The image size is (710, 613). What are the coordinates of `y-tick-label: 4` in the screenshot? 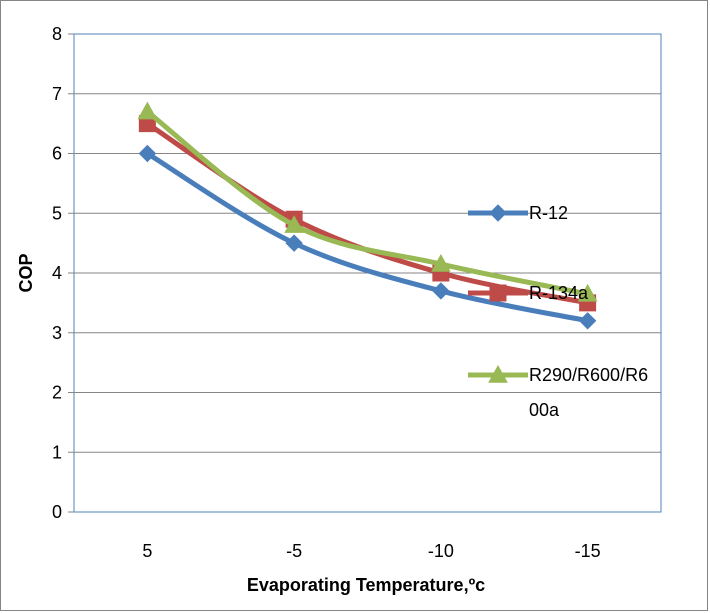 It's located at (57, 273).